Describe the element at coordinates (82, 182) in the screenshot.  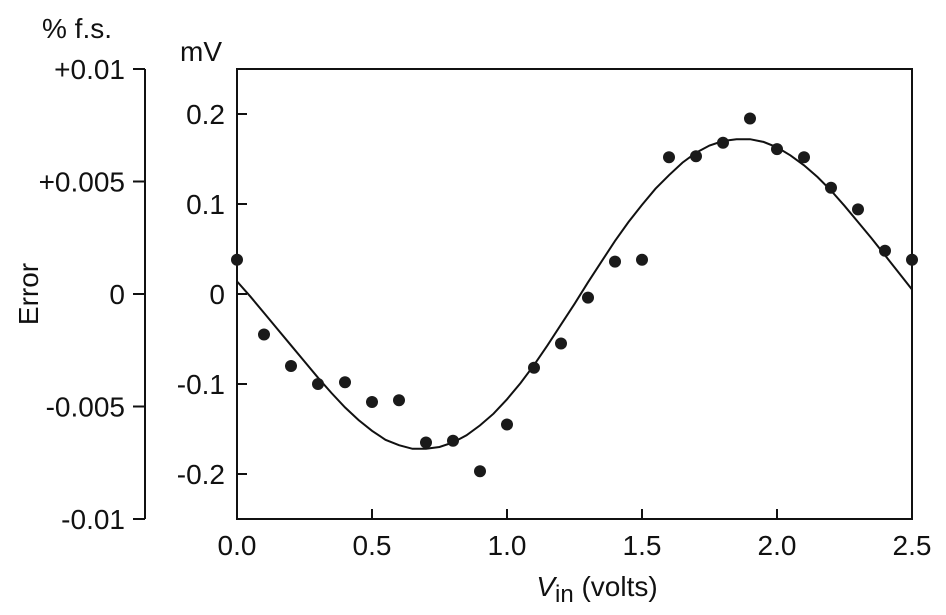
I see `secondary-y-tick-label: +0.005` at that location.